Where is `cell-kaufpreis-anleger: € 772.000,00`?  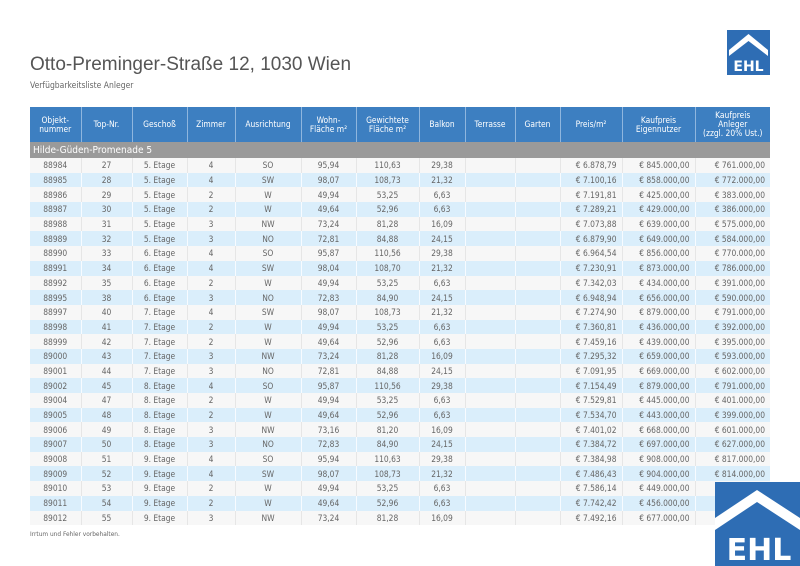
cell-kaufpreis-anleger: € 772.000,00 is located at coordinates (732, 180).